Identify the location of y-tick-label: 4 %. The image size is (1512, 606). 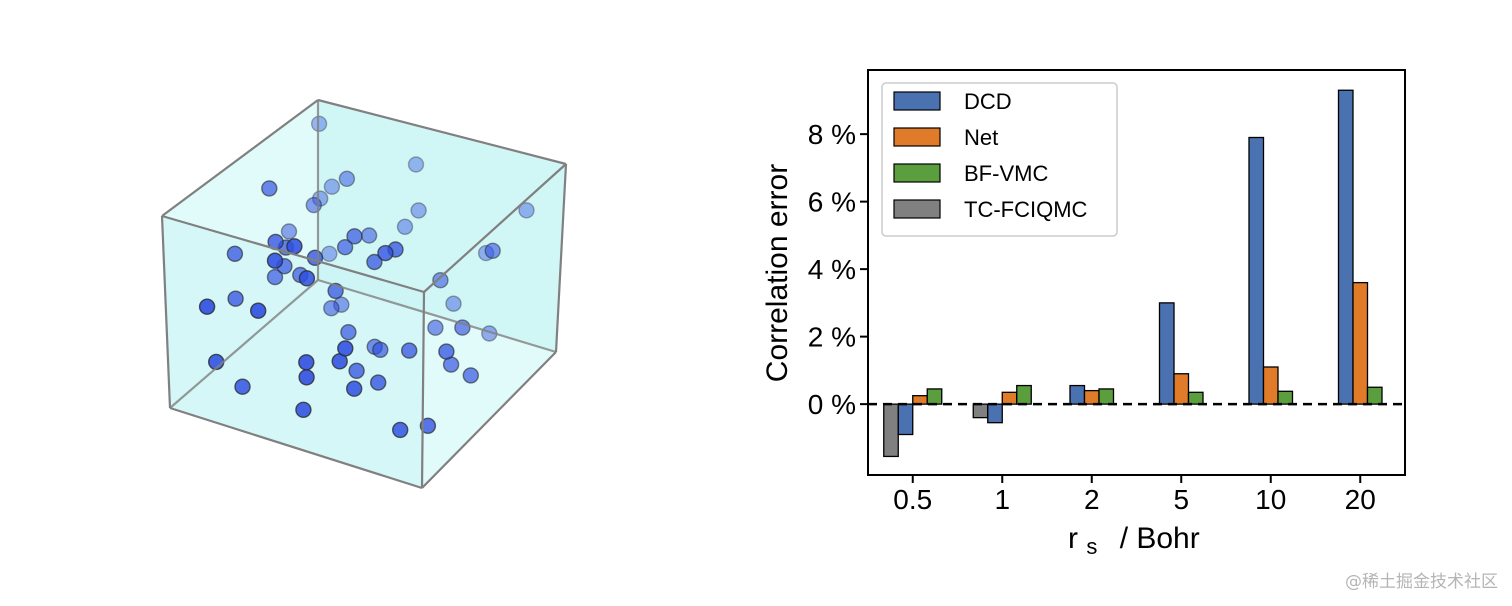
(832, 269).